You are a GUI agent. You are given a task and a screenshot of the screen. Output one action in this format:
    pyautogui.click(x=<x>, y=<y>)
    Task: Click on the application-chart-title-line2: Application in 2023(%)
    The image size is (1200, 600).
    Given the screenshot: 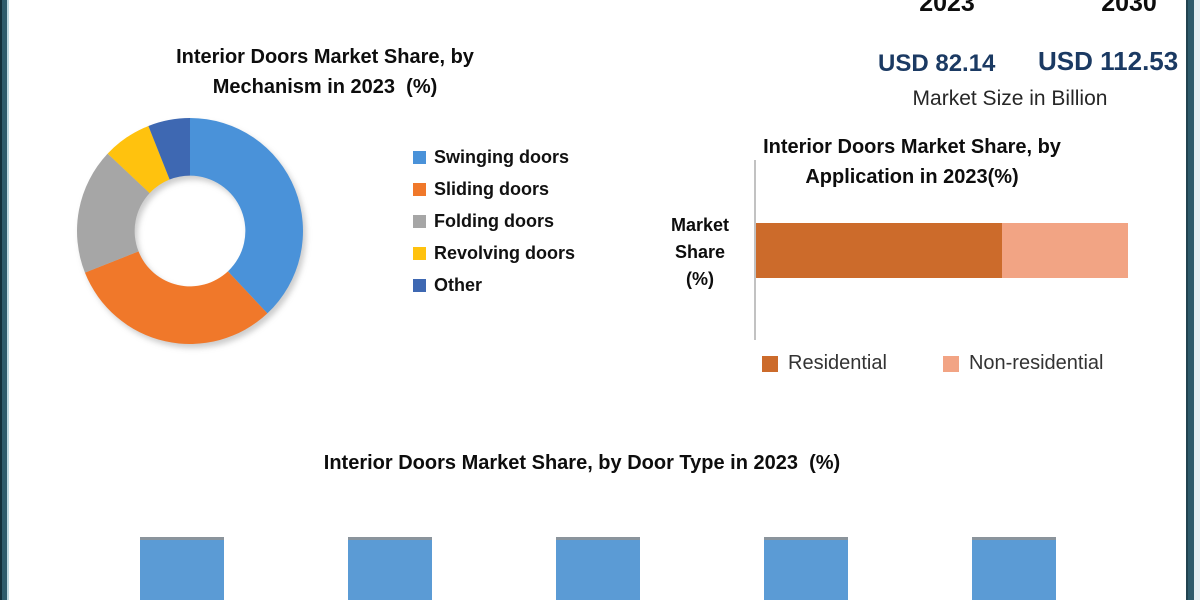 What is the action you would take?
    pyautogui.click(x=912, y=177)
    